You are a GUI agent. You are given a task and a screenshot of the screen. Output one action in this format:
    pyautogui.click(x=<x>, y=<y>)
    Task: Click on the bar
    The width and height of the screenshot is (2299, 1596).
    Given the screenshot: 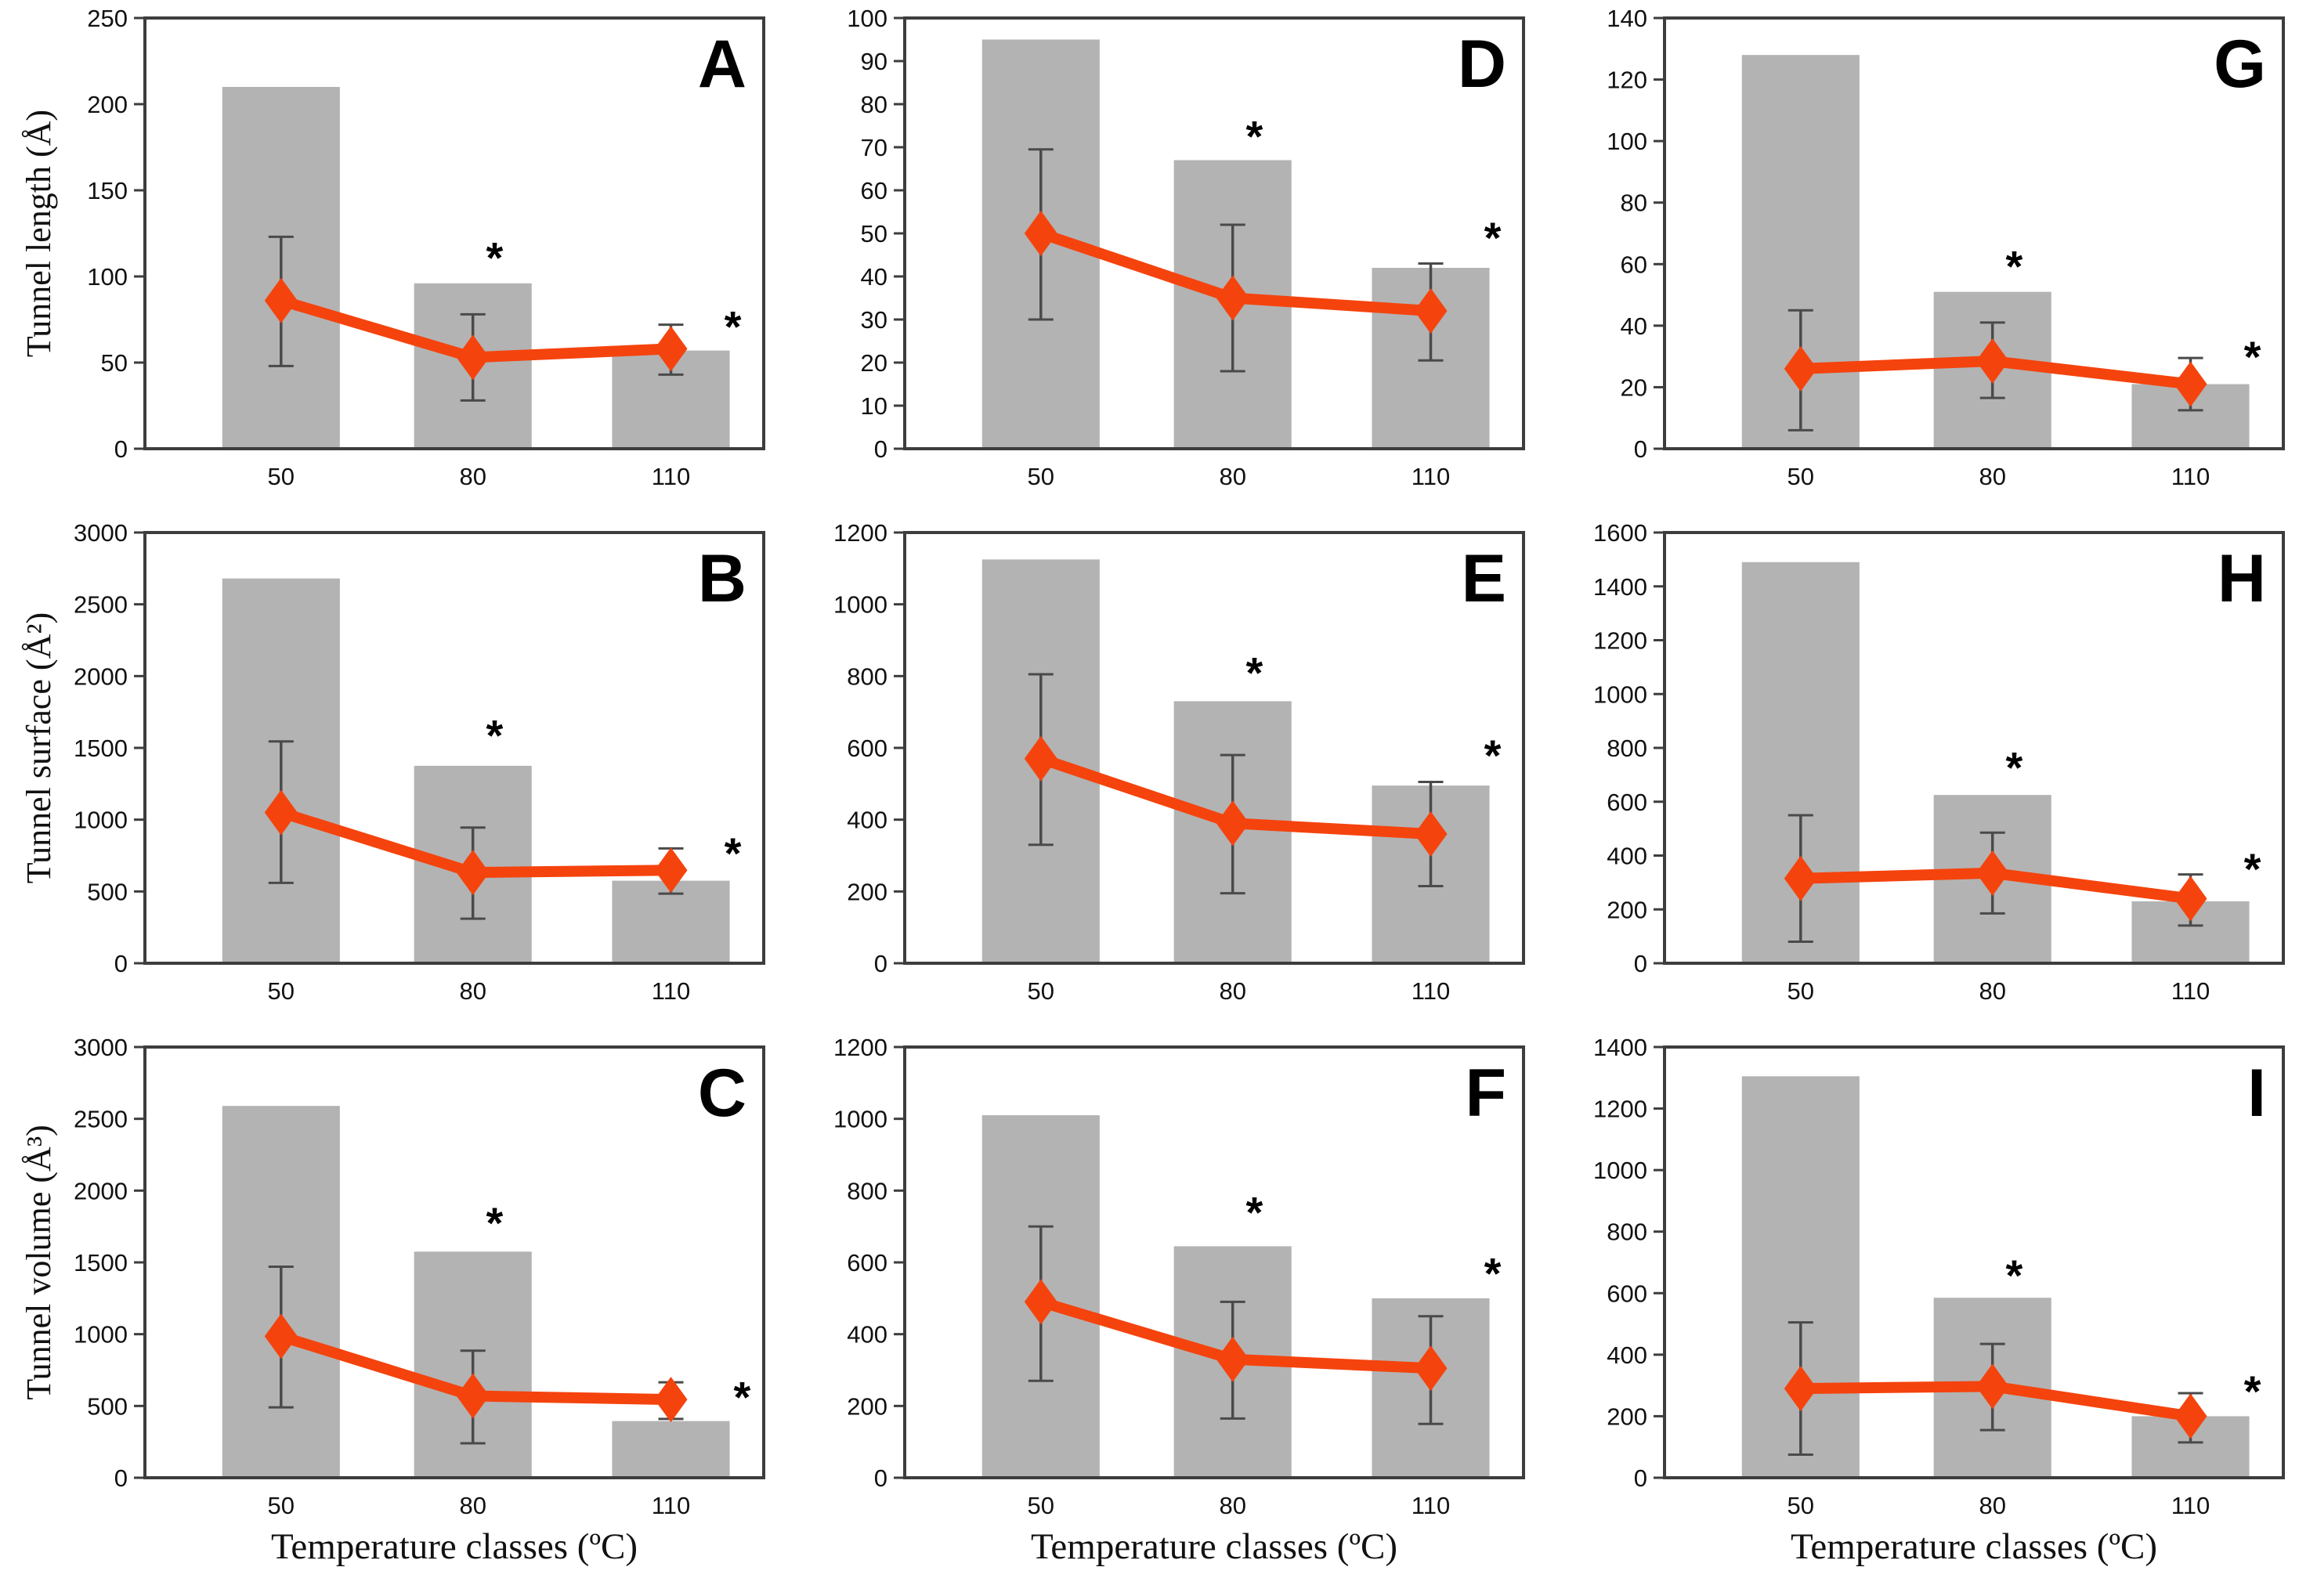 What is the action you would take?
    pyautogui.click(x=671, y=1449)
    